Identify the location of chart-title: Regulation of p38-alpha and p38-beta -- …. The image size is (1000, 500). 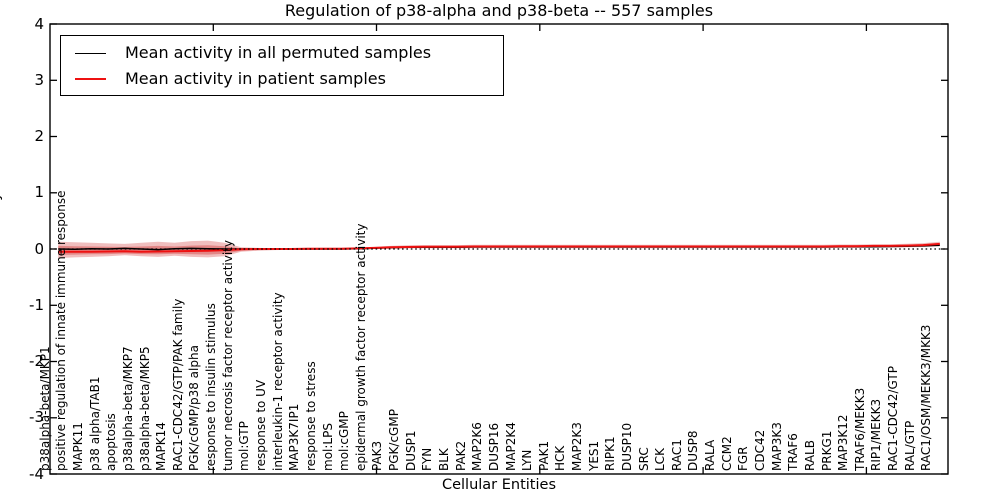
(499, 10).